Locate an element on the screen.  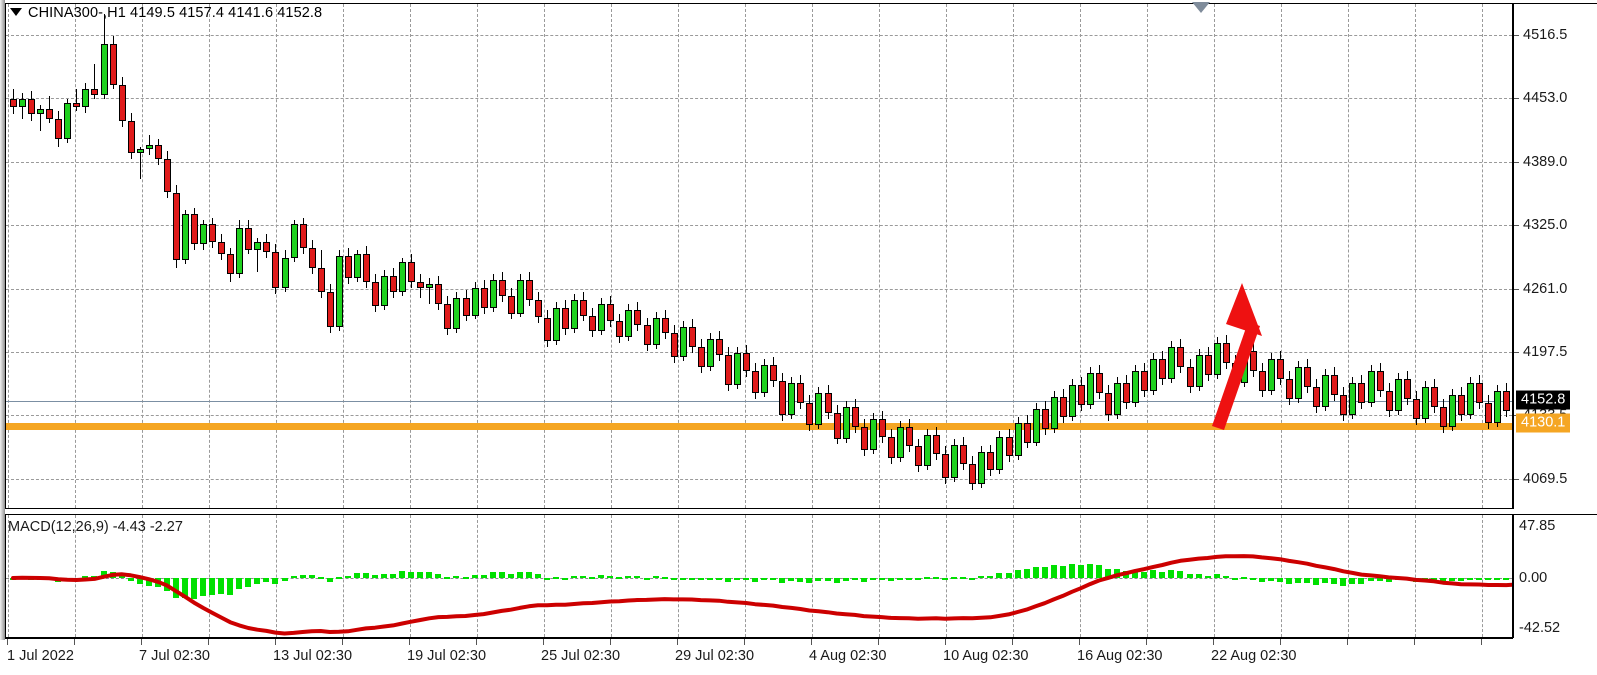
macd-value-axis: 47.85 0.00 -42.52 is located at coordinates (1555, 576).